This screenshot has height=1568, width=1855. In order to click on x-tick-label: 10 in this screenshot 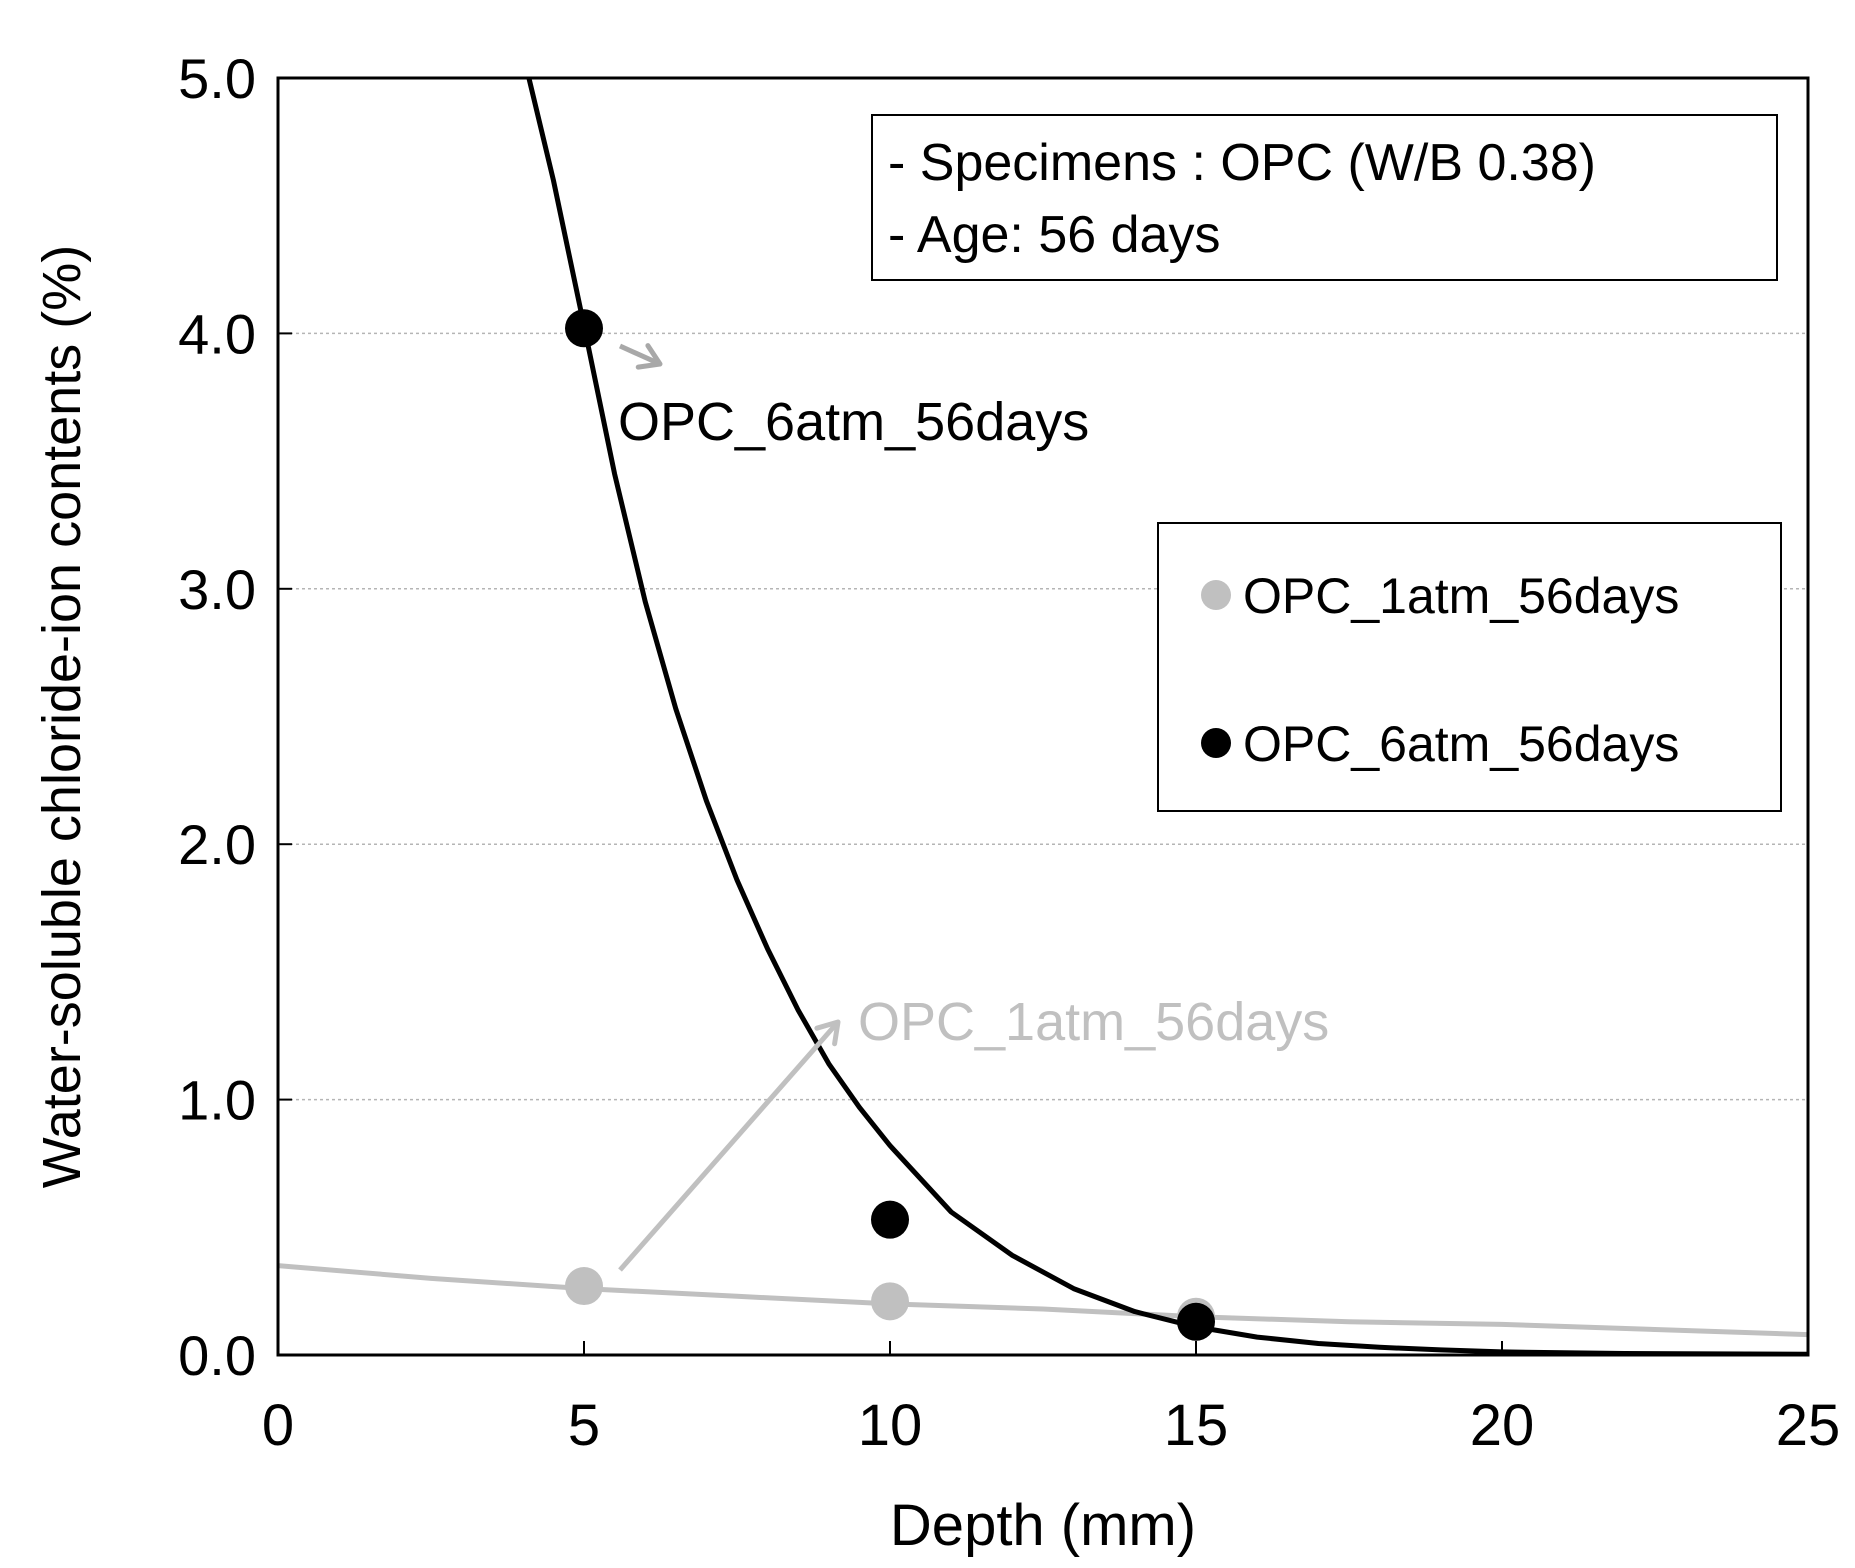, I will do `click(890, 1425)`.